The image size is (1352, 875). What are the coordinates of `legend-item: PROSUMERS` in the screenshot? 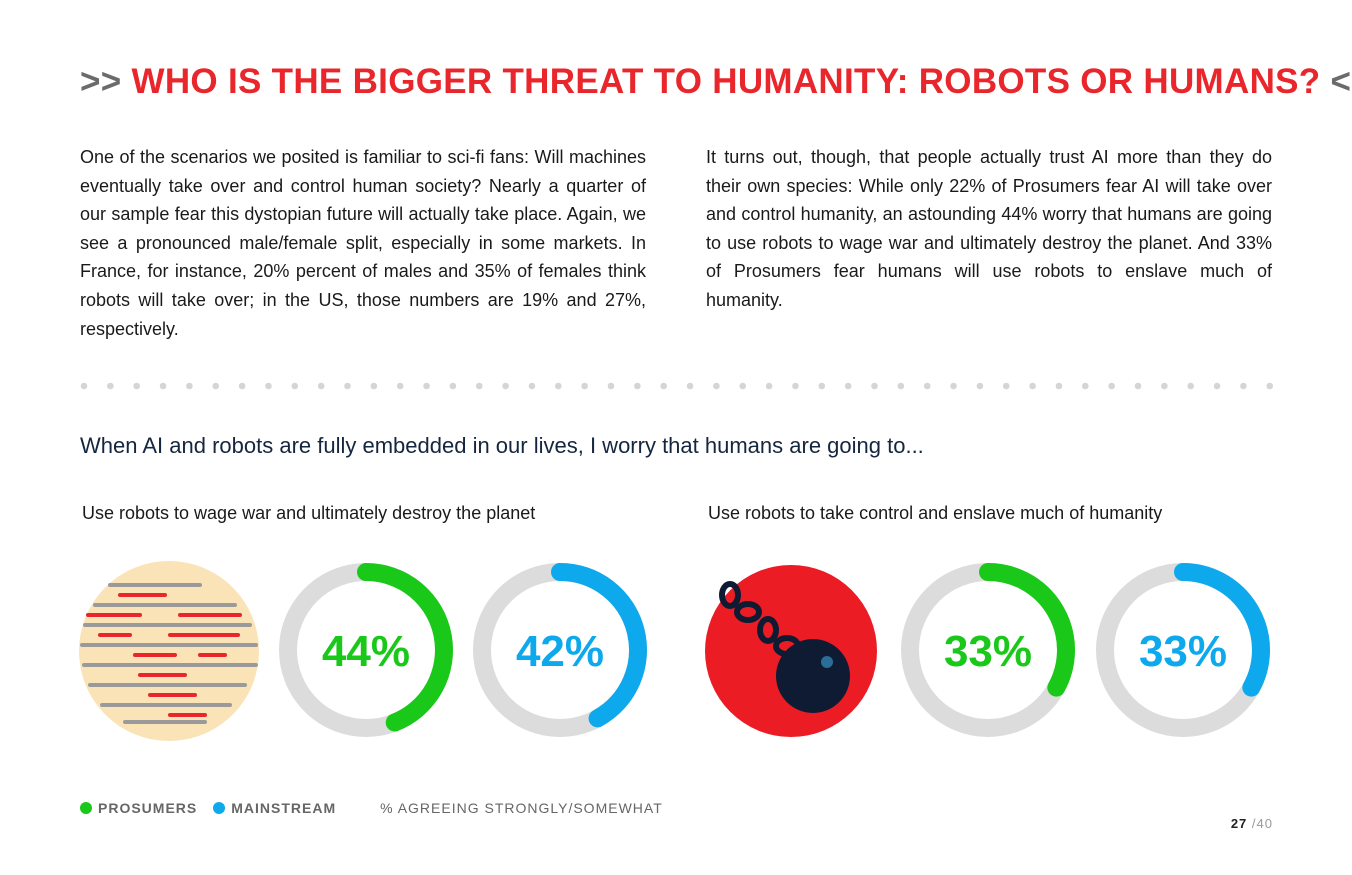 It's located at (138, 808).